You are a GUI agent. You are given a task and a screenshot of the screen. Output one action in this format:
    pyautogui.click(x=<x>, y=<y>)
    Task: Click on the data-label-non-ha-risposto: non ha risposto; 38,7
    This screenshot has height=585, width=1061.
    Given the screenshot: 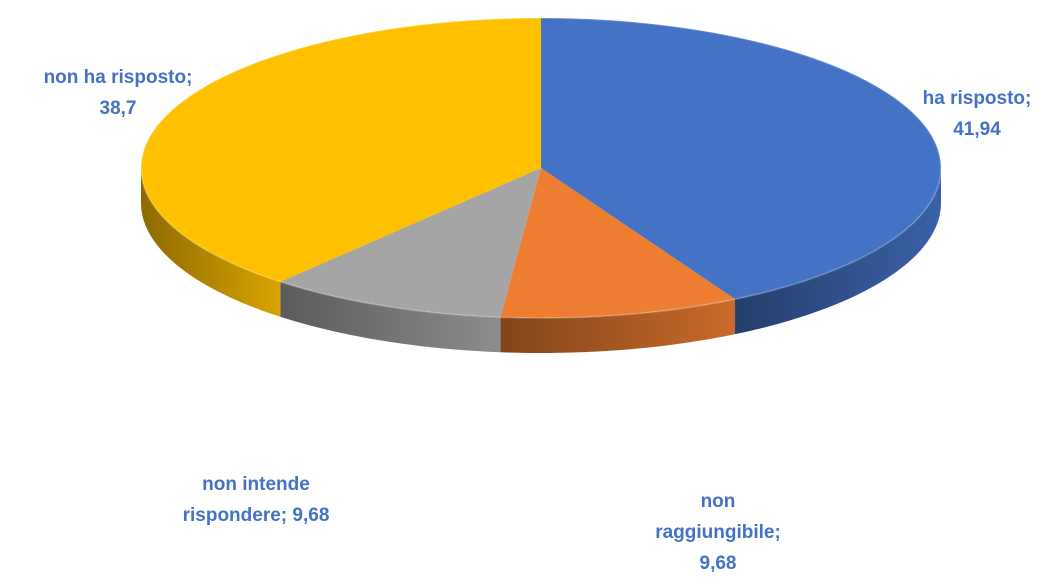 What is the action you would take?
    pyautogui.click(x=118, y=93)
    